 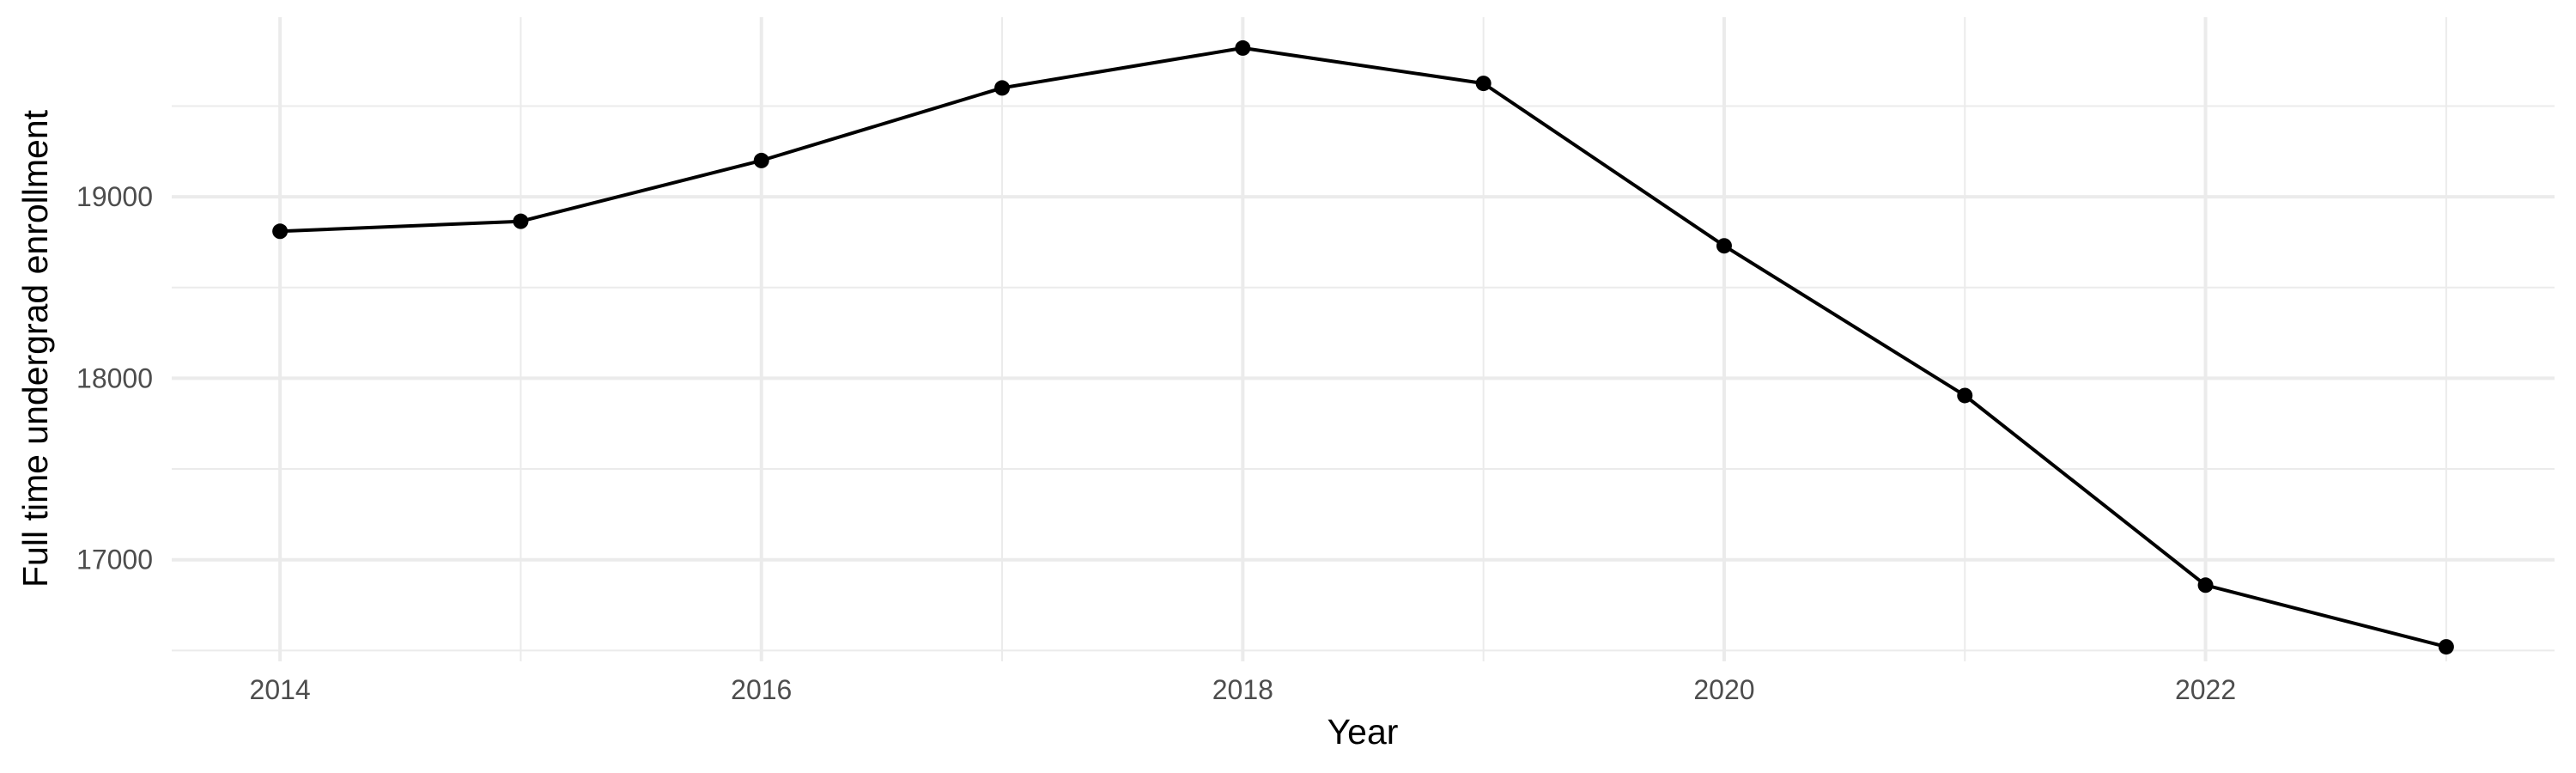 I want to click on y-tick-label: 18000, so click(x=114, y=377).